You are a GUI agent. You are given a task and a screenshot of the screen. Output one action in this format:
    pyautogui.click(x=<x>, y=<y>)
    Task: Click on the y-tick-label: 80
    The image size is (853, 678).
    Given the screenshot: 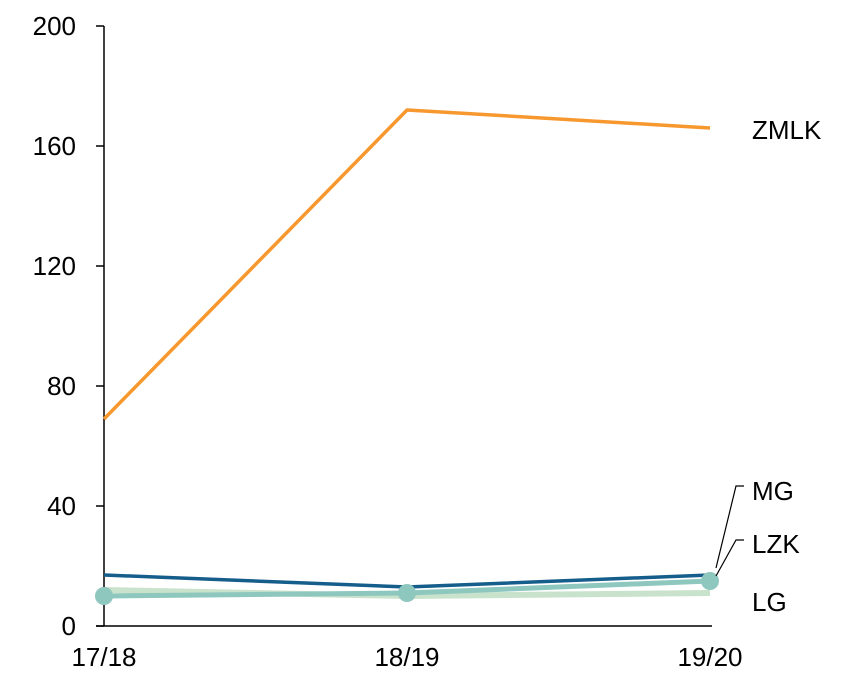 What is the action you would take?
    pyautogui.click(x=61, y=386)
    